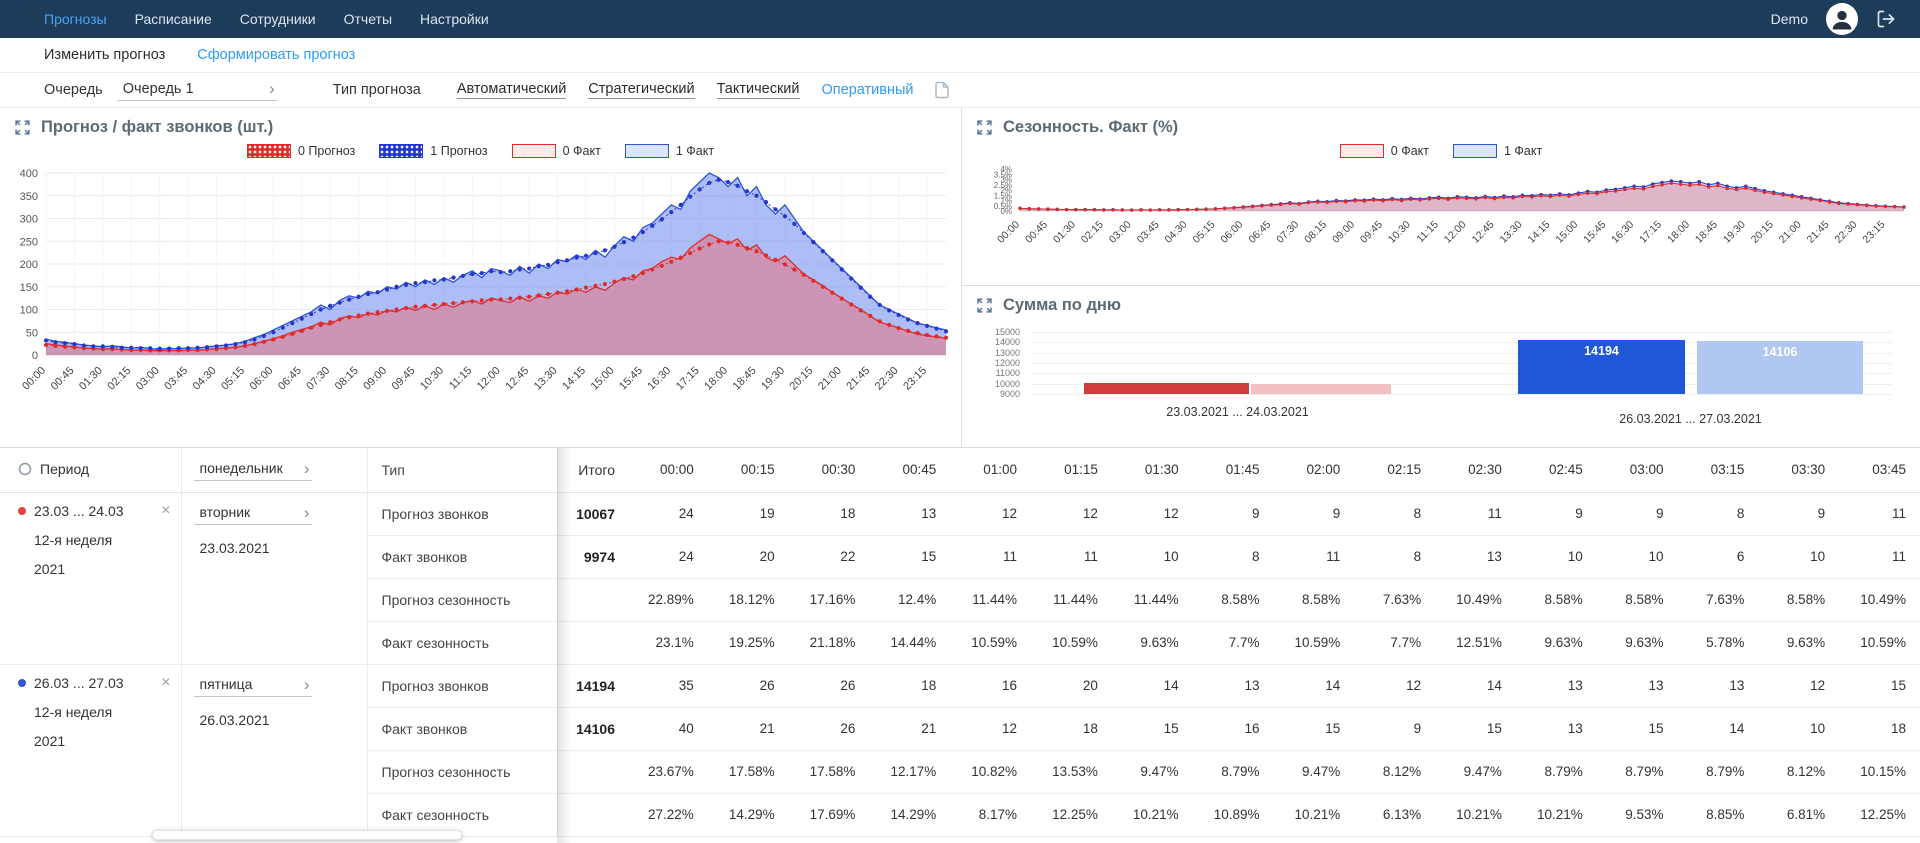 The height and width of the screenshot is (843, 1920). I want to click on svg-text: 21:45, so click(1818, 232).